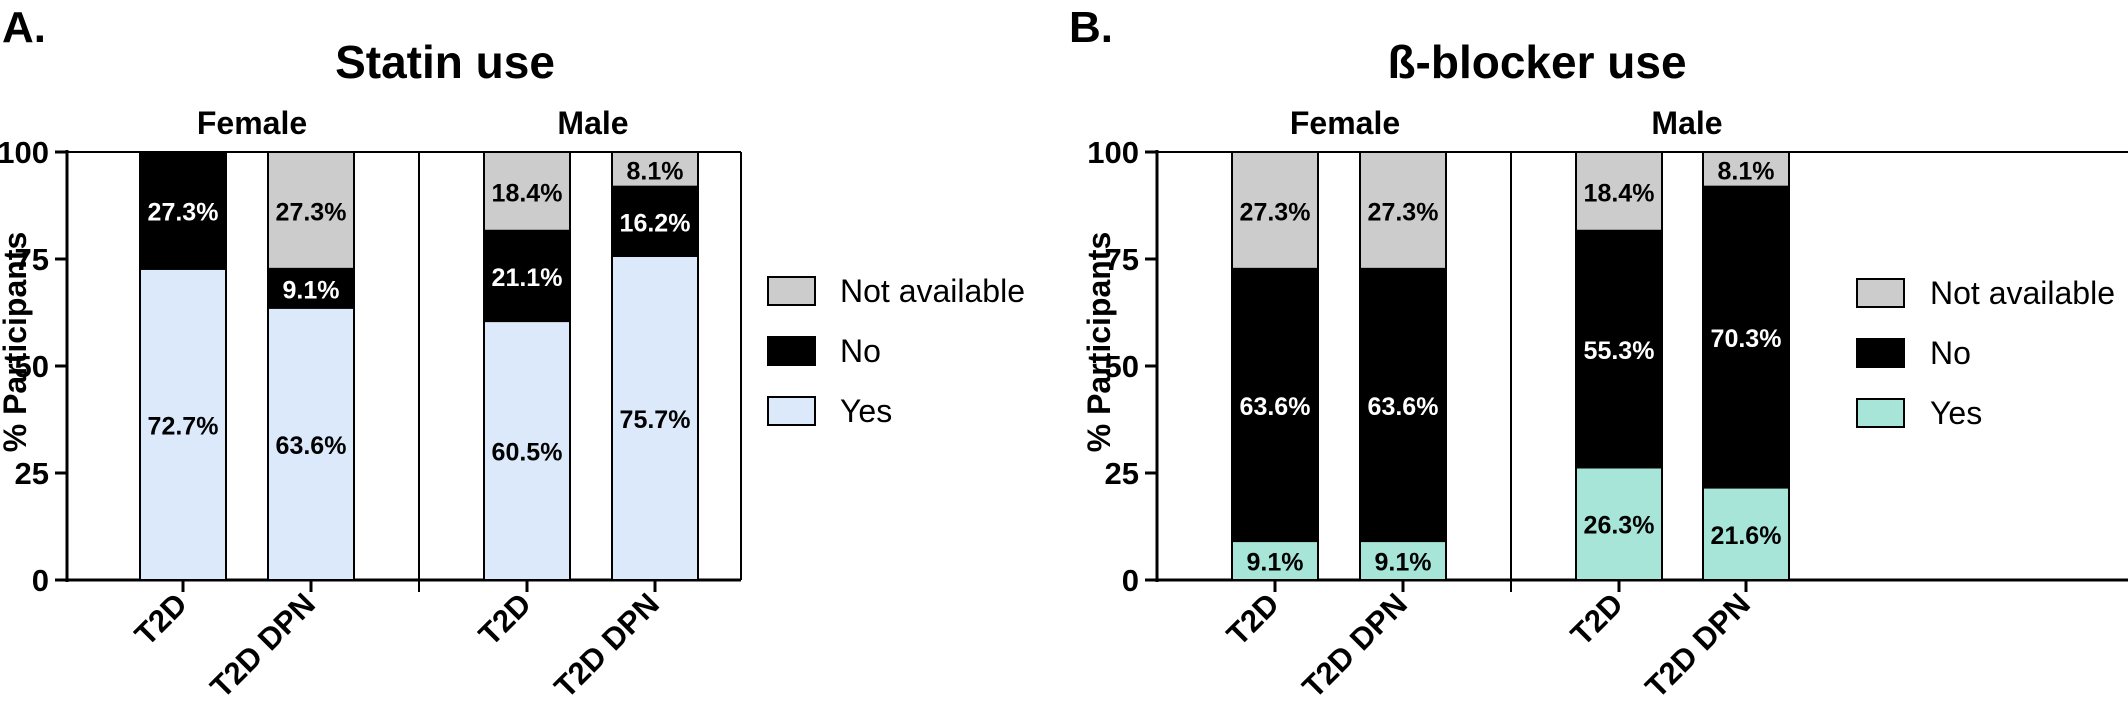  Describe the element at coordinates (1746, 536) in the screenshot. I see `data-label: 21.6%` at that location.